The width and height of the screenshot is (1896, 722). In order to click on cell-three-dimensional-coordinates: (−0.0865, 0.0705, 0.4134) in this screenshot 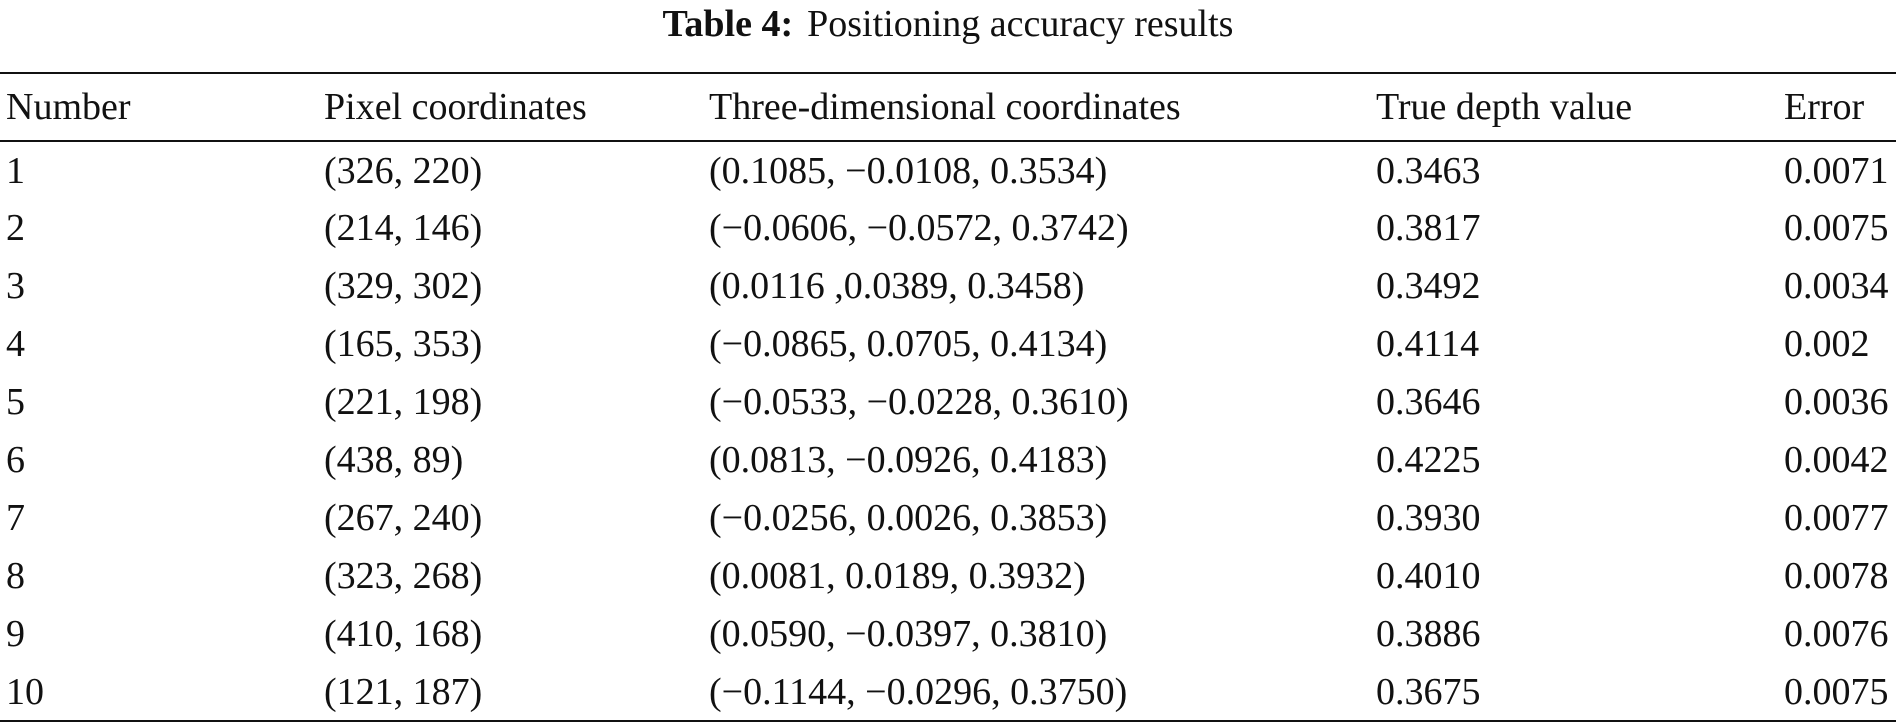, I will do `click(908, 344)`.